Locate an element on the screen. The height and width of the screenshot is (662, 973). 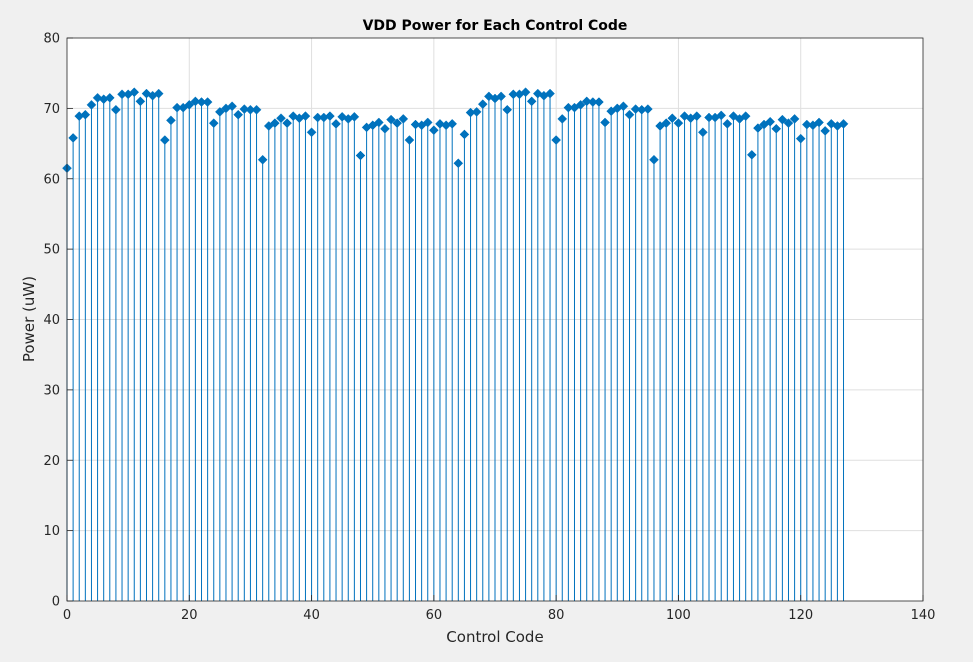
y-axis-ticks: 0 10 20 30 40 50 60 70 80 is located at coordinates (58, 321).